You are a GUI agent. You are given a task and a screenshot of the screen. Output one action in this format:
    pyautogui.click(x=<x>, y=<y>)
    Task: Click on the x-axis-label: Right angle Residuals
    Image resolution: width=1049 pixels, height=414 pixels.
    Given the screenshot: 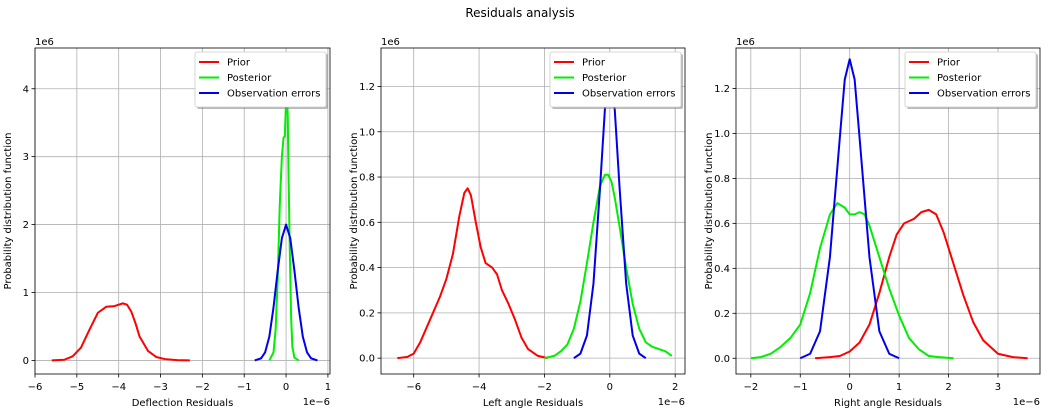 What is the action you would take?
    pyautogui.click(x=888, y=403)
    